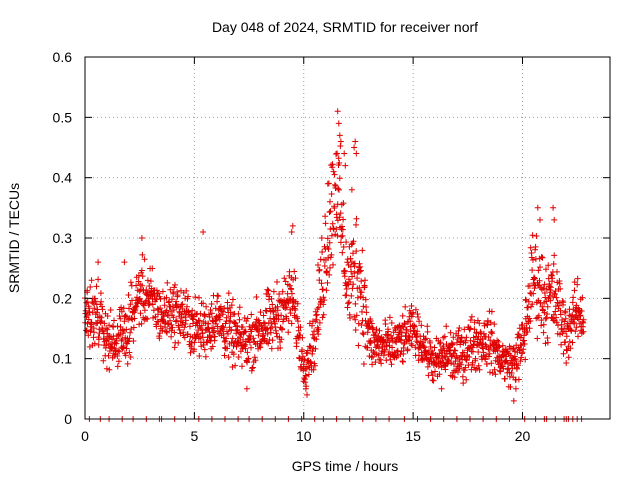  Describe the element at coordinates (63, 117) in the screenshot. I see `y-tick-label: 0.5` at that location.